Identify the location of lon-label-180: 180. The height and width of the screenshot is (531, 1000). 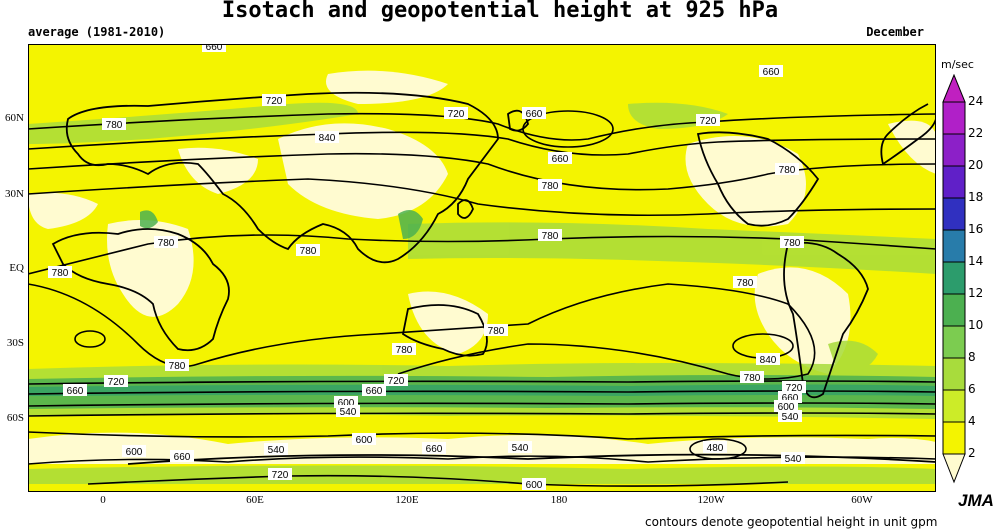
(559, 500).